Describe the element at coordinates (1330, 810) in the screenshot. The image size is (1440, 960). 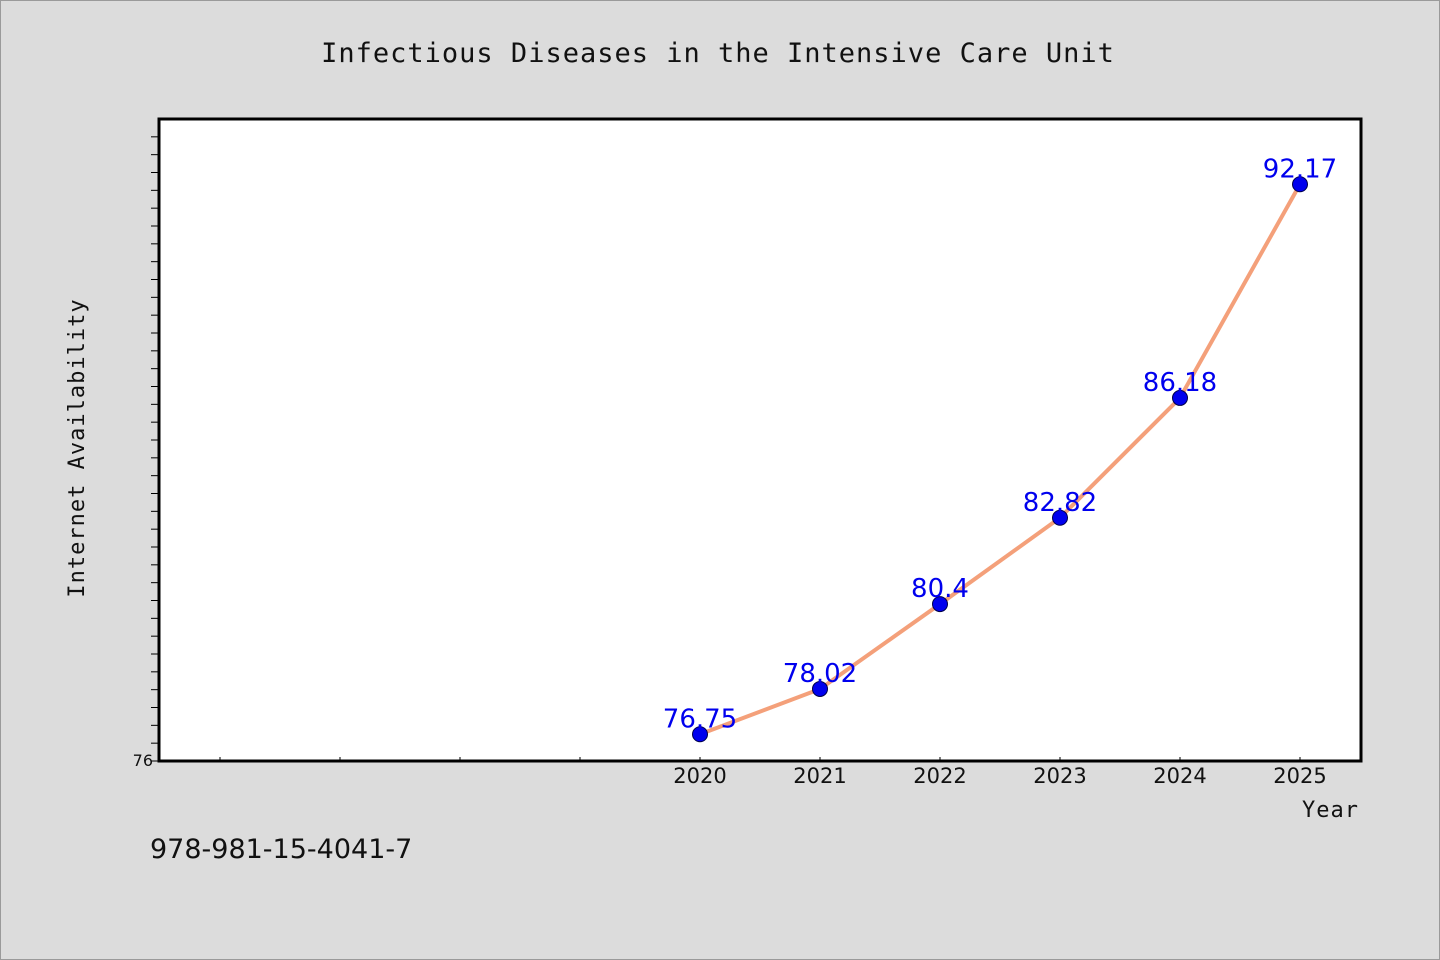
I see `x-axis-title: Year` at that location.